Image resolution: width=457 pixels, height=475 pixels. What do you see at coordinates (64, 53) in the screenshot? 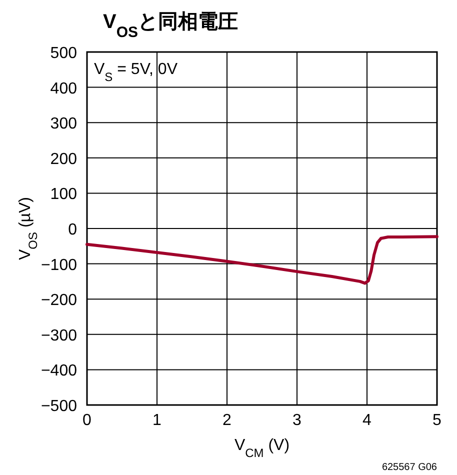
I see `y-tick-label: 500` at bounding box center [64, 53].